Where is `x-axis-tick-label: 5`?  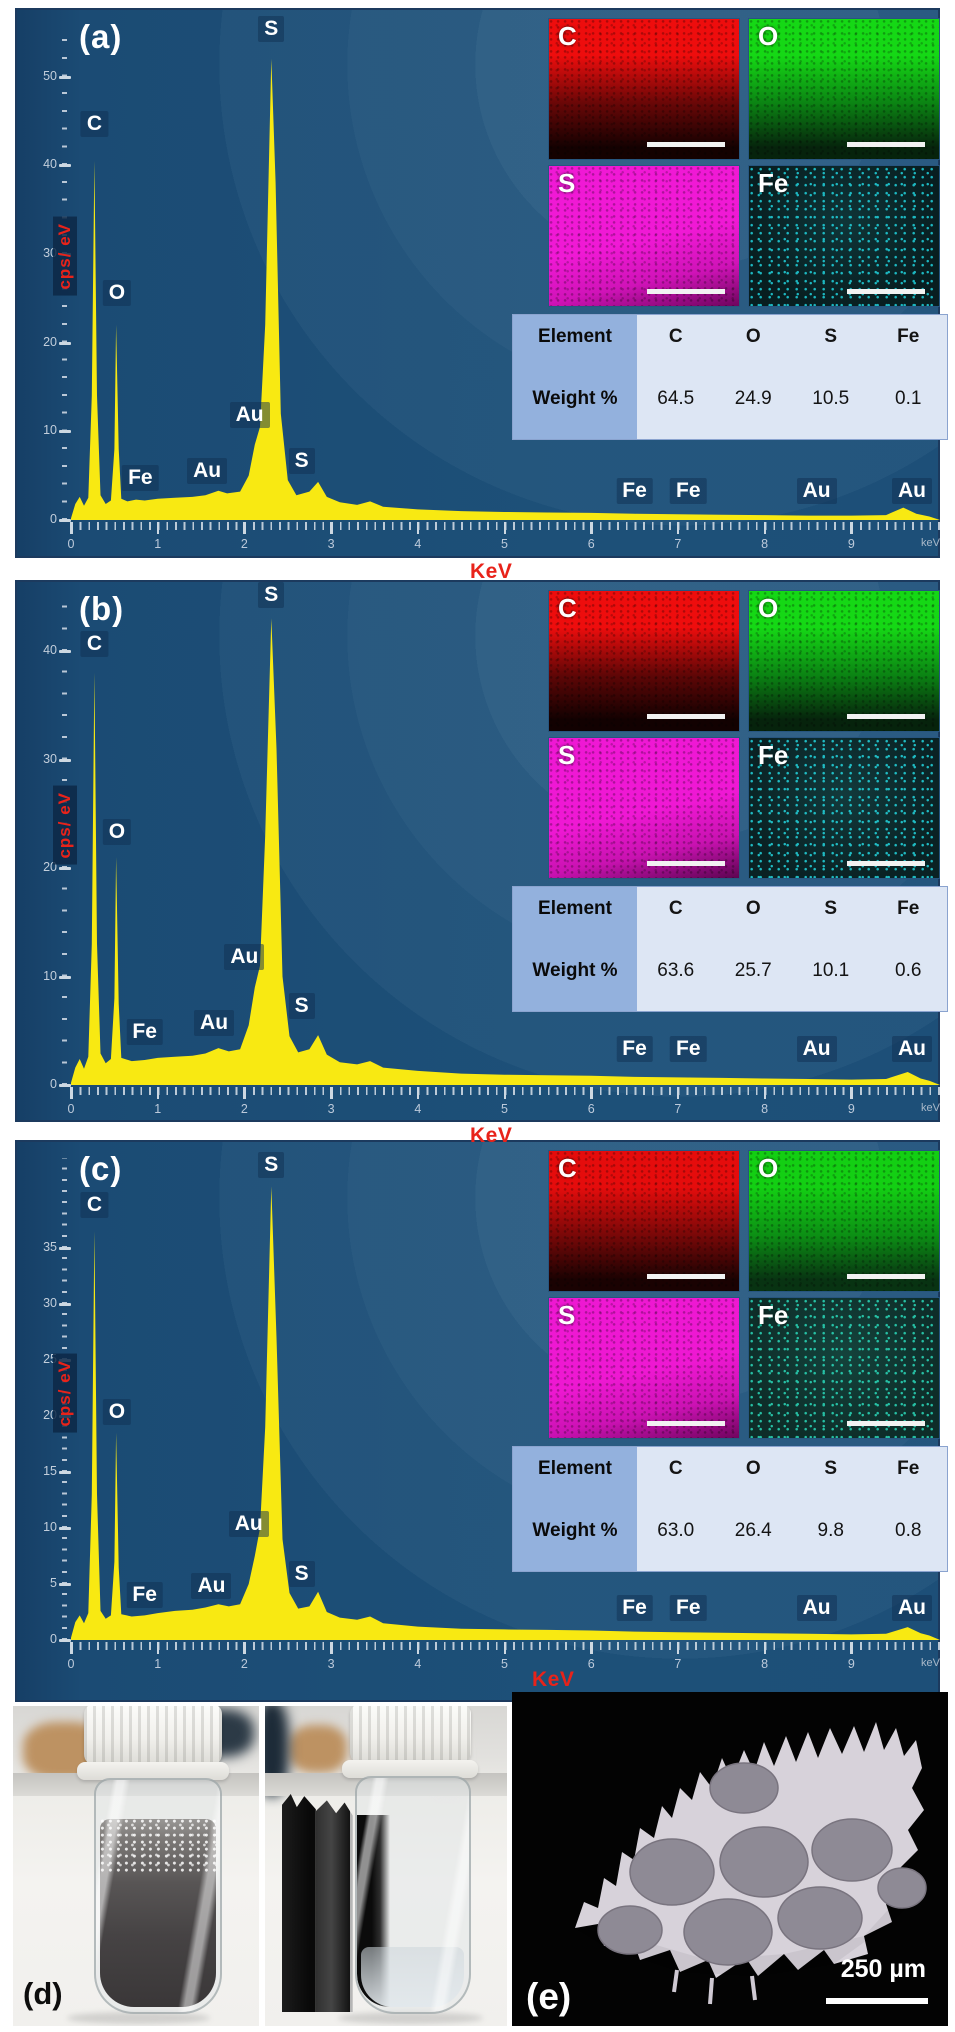 x-axis-tick-label: 5 is located at coordinates (504, 1109).